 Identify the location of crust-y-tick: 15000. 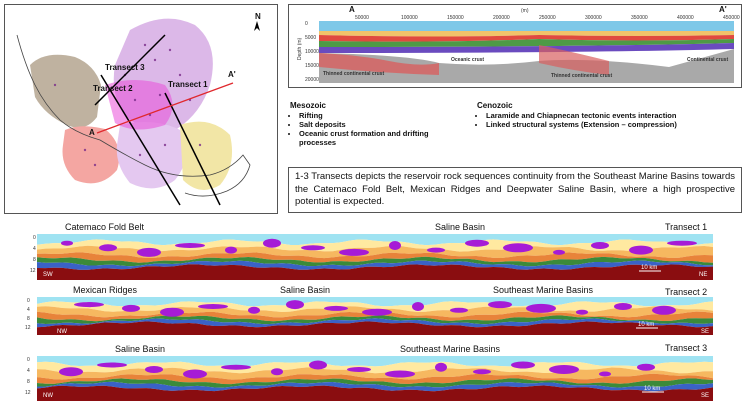
(312, 66).